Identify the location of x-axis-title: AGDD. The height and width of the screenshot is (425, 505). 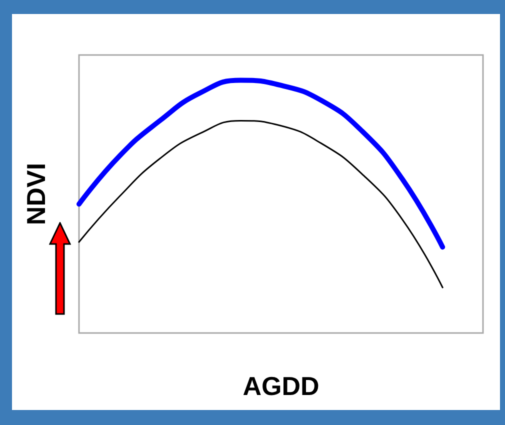
(281, 386).